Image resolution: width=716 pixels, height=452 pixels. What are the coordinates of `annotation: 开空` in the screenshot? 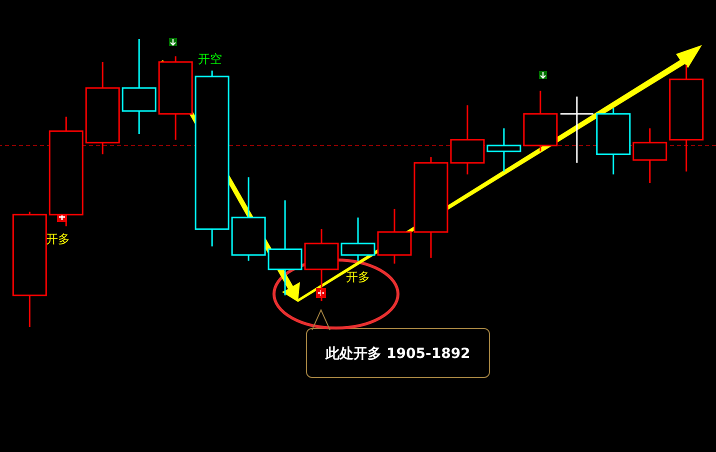 It's located at (210, 59).